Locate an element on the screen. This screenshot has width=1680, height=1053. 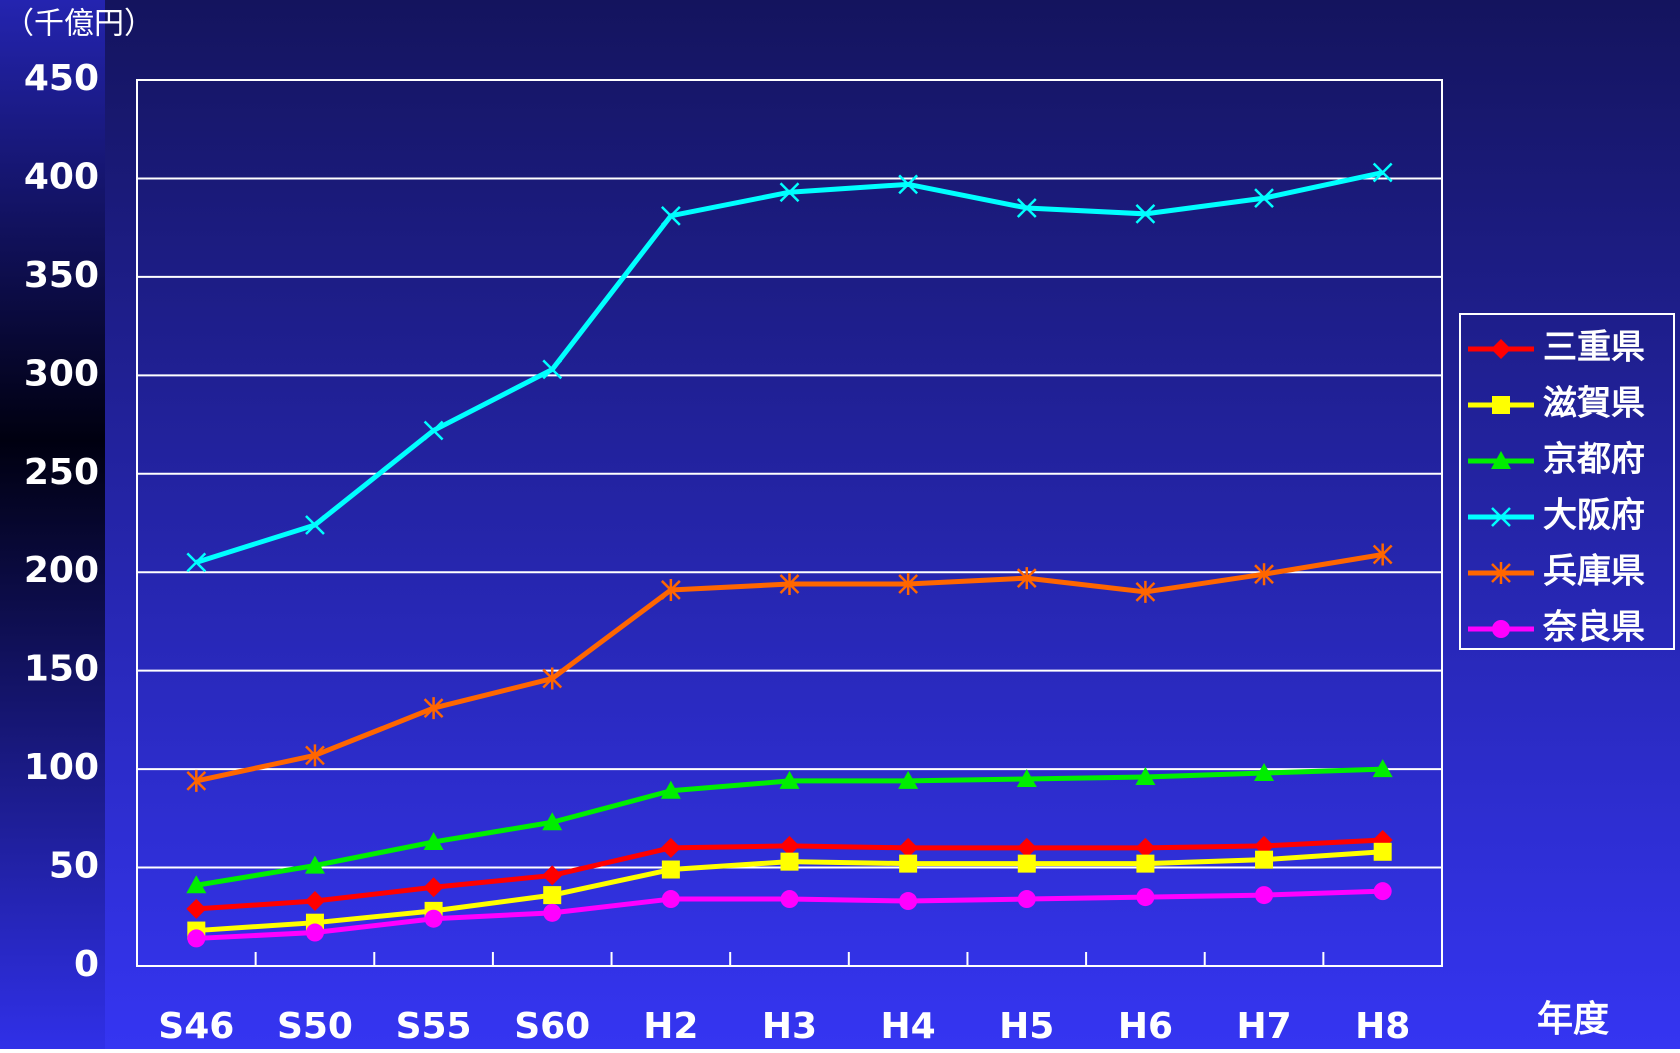
x-tick-label: H8 is located at coordinates (1382, 1026).